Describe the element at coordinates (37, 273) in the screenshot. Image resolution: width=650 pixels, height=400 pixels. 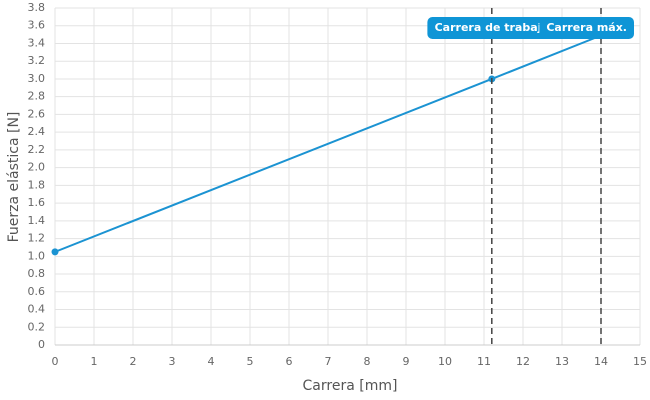
I see `y-tick-label: 0.8` at that location.